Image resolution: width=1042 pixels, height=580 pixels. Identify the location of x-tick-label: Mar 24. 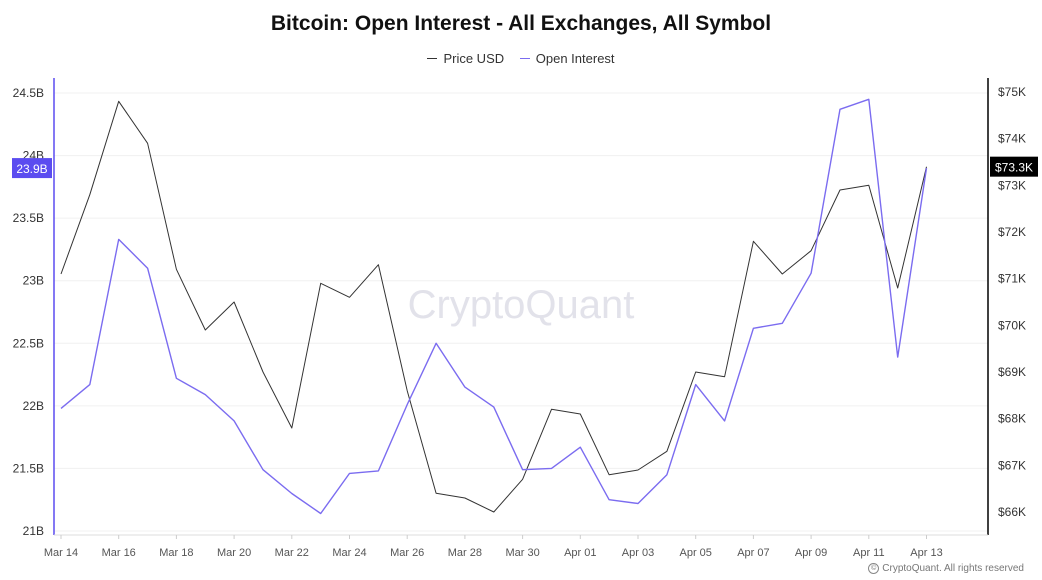
(349, 553).